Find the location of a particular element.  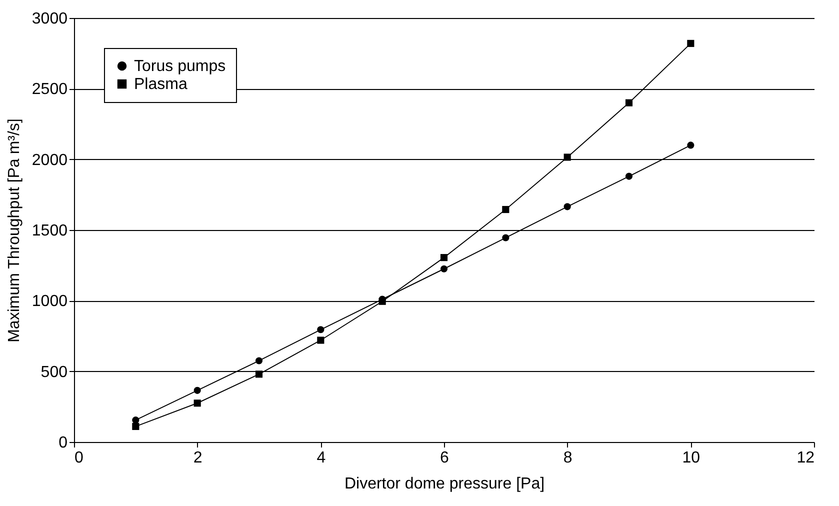

x-tick-label: 8 is located at coordinates (567, 458).